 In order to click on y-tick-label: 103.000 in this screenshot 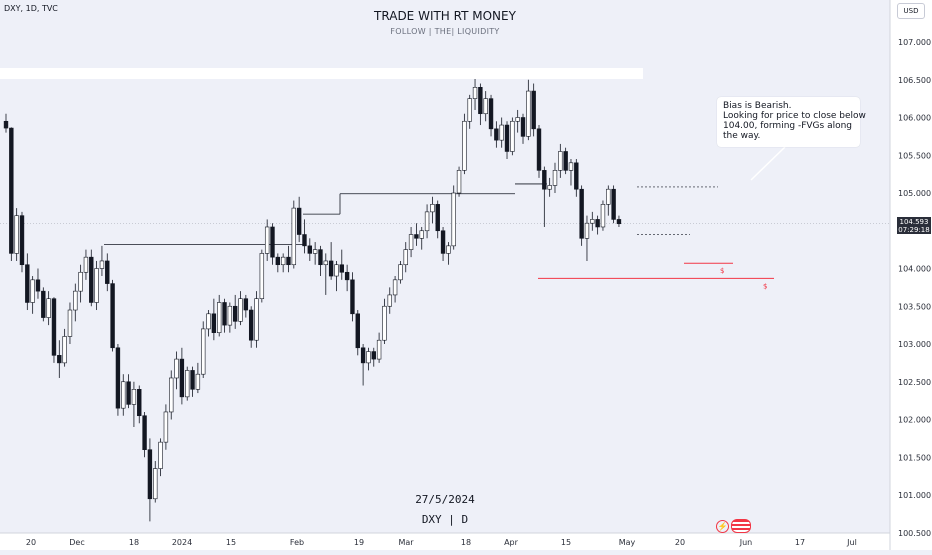, I will do `click(914, 344)`.